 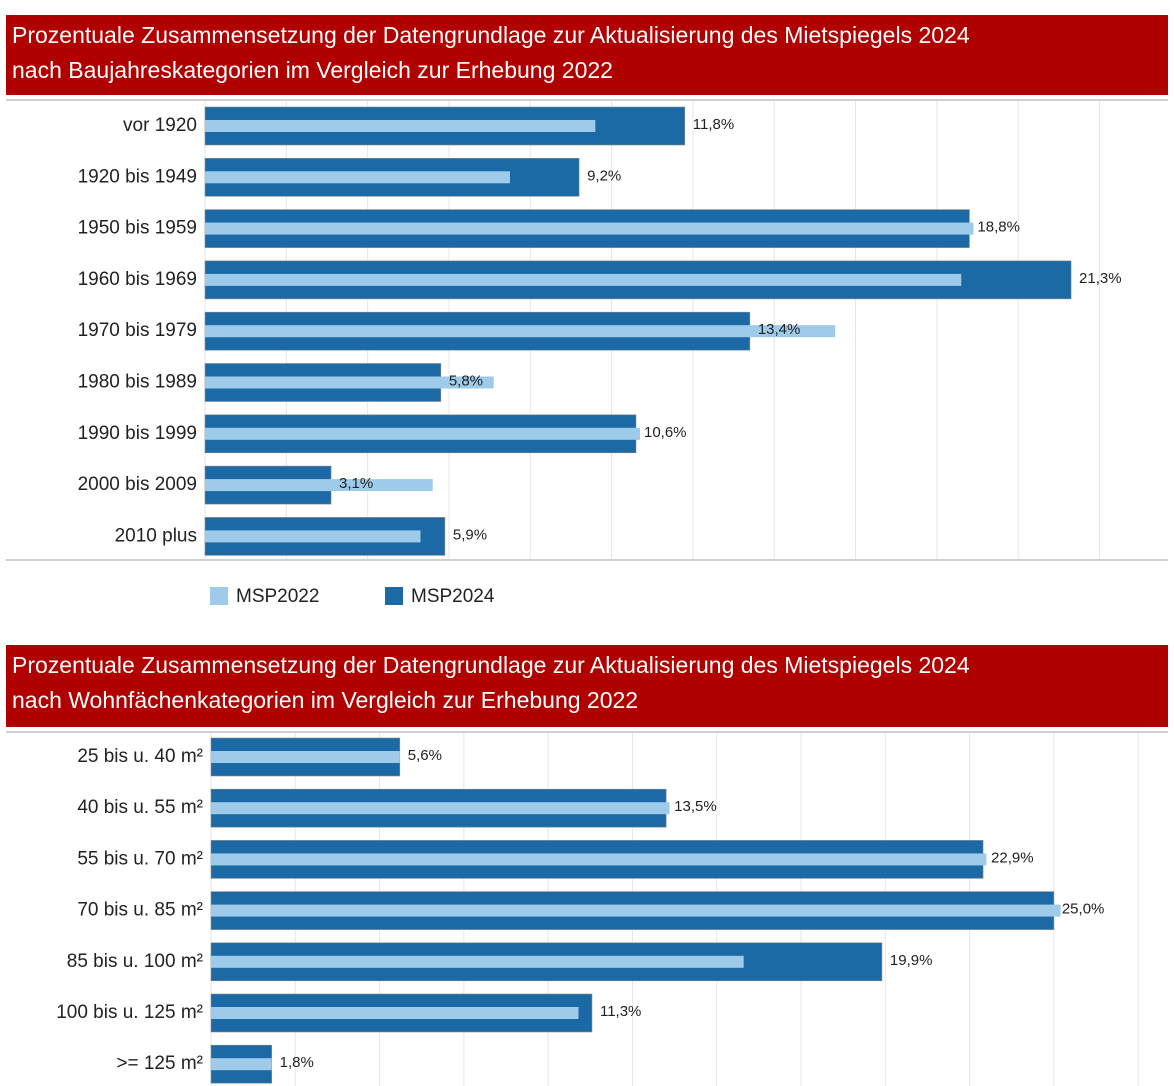 I want to click on value-label: 11,3%, so click(x=620, y=1011).